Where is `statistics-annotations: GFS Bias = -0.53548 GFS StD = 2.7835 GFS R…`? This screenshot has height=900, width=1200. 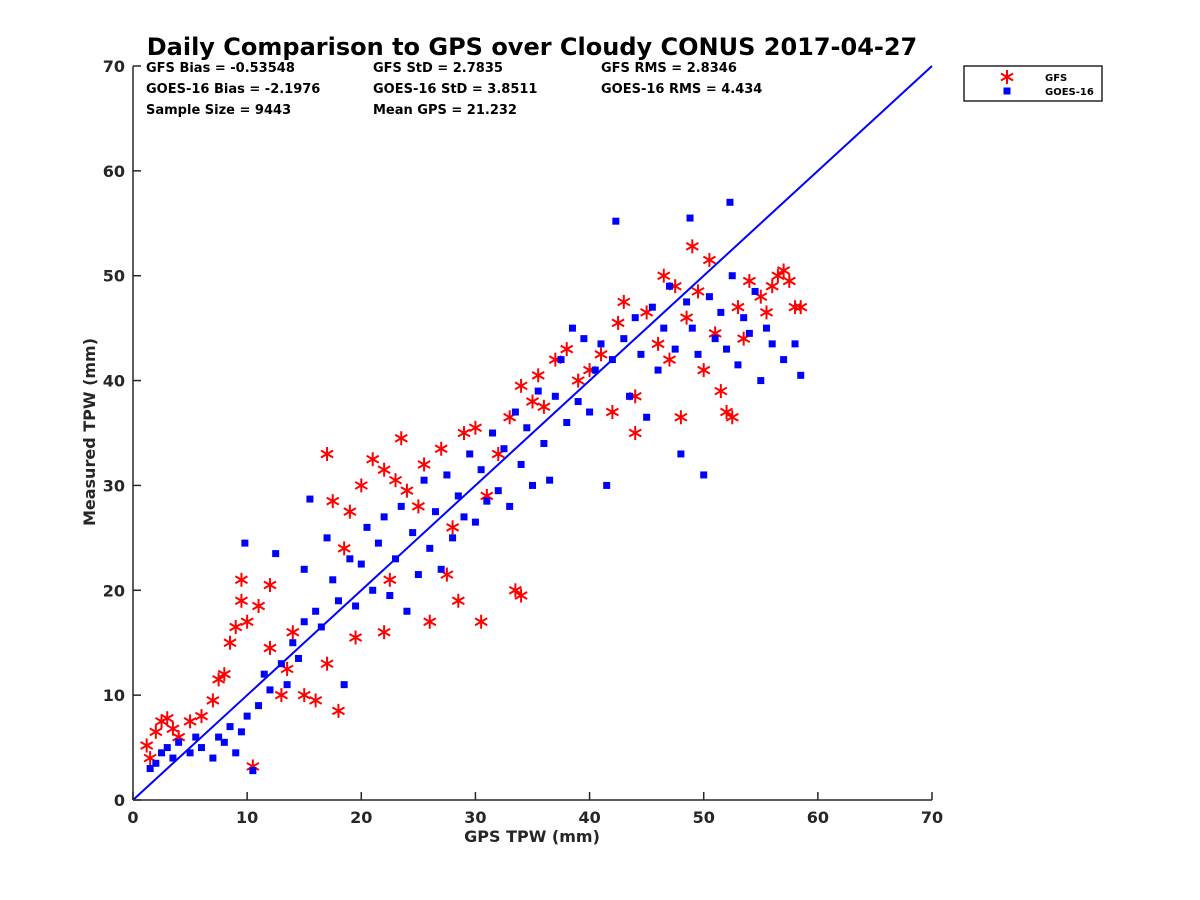
statistics-annotations: GFS Bias = -0.53548 GFS StD = 2.7835 GFS R… is located at coordinates (454, 89).